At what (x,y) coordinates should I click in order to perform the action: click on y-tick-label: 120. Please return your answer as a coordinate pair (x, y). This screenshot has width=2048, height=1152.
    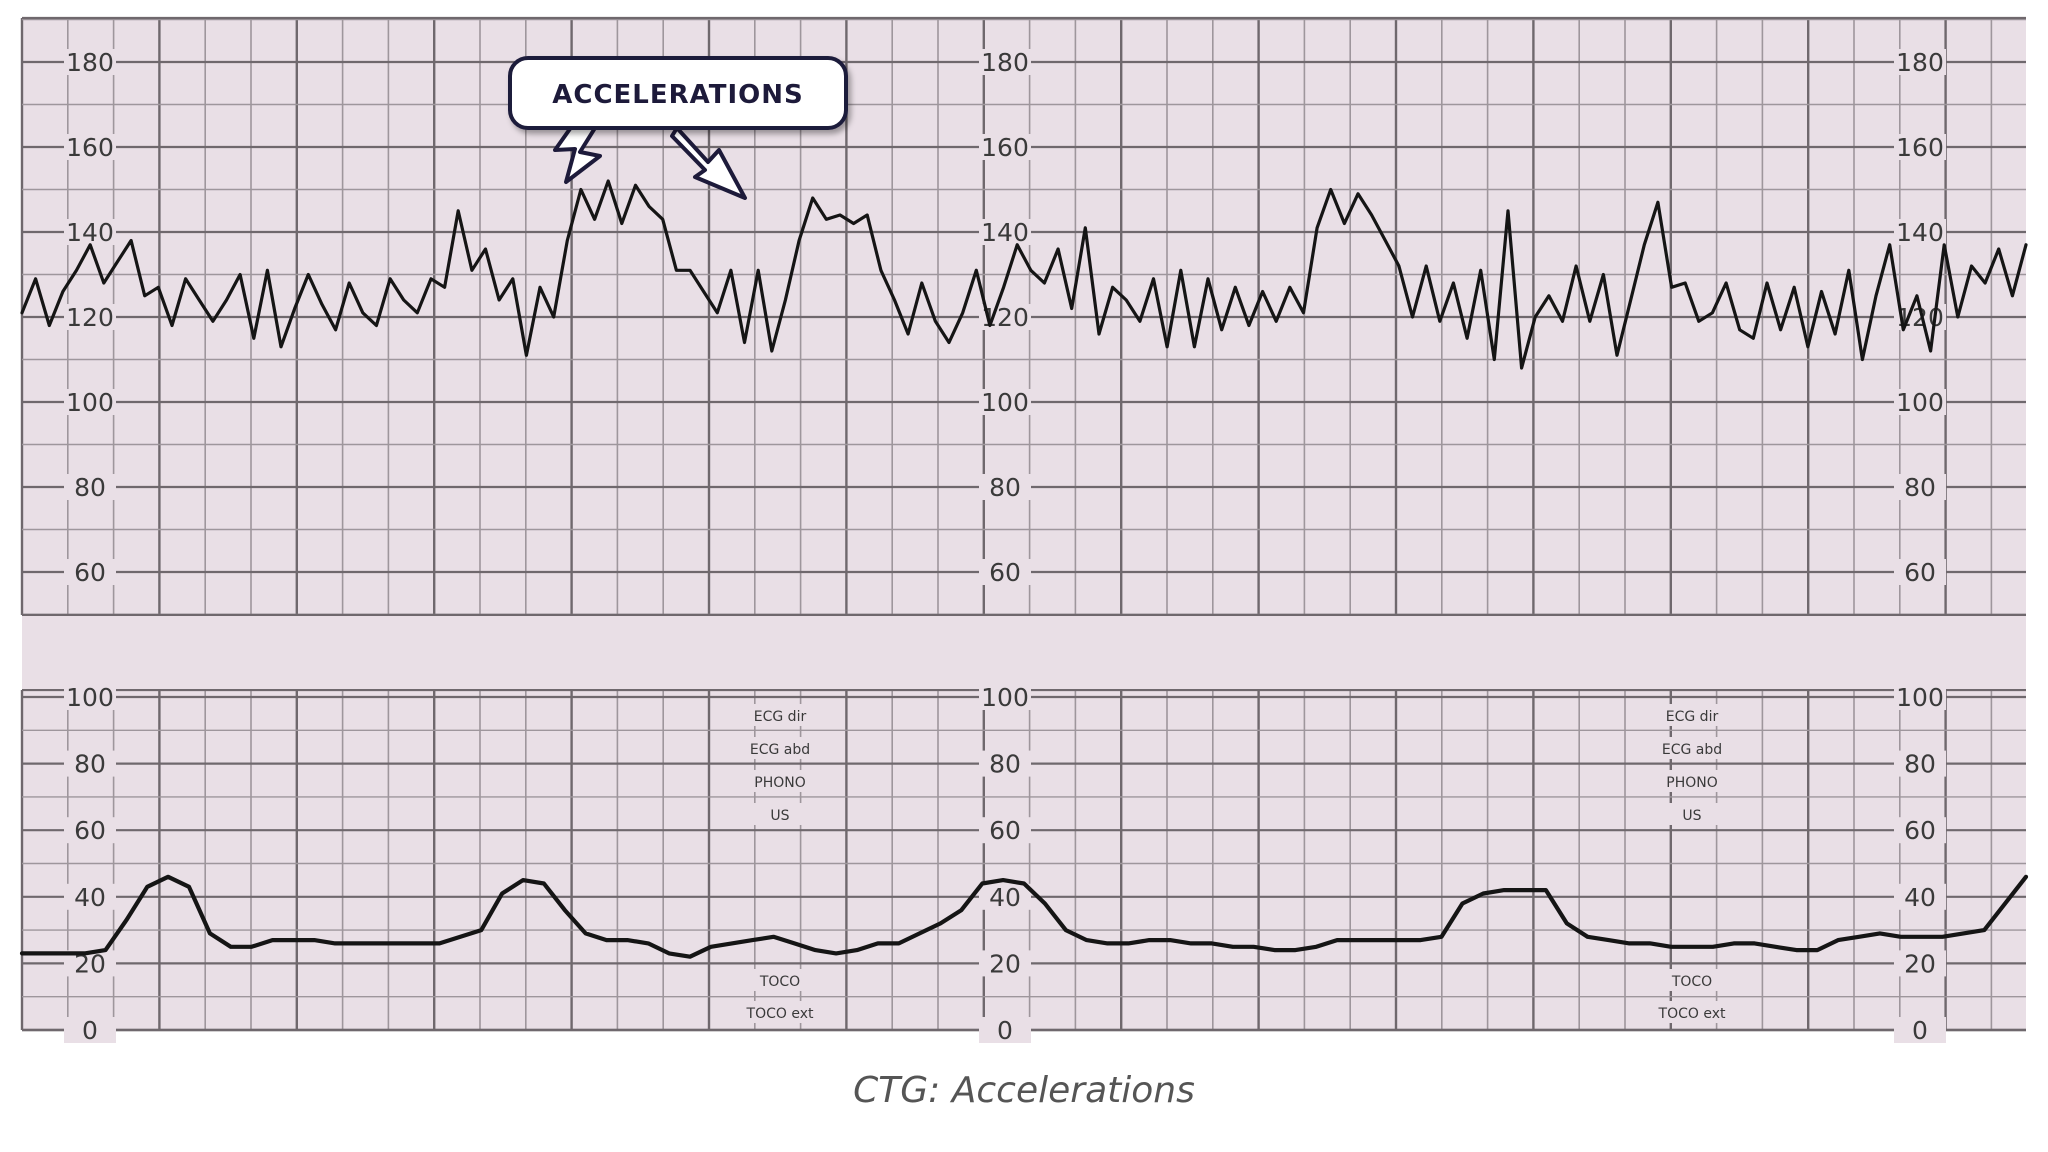
    Looking at the image, I should click on (90, 317).